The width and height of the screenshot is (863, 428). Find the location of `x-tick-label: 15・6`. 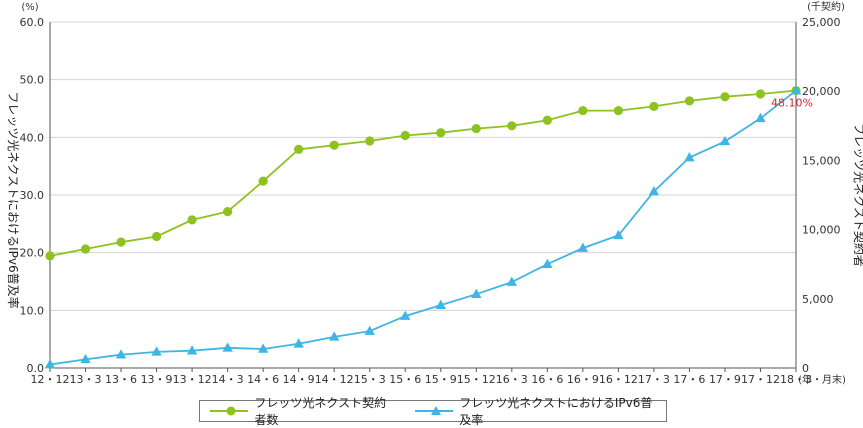

x-tick-label: 15・6 is located at coordinates (405, 379).